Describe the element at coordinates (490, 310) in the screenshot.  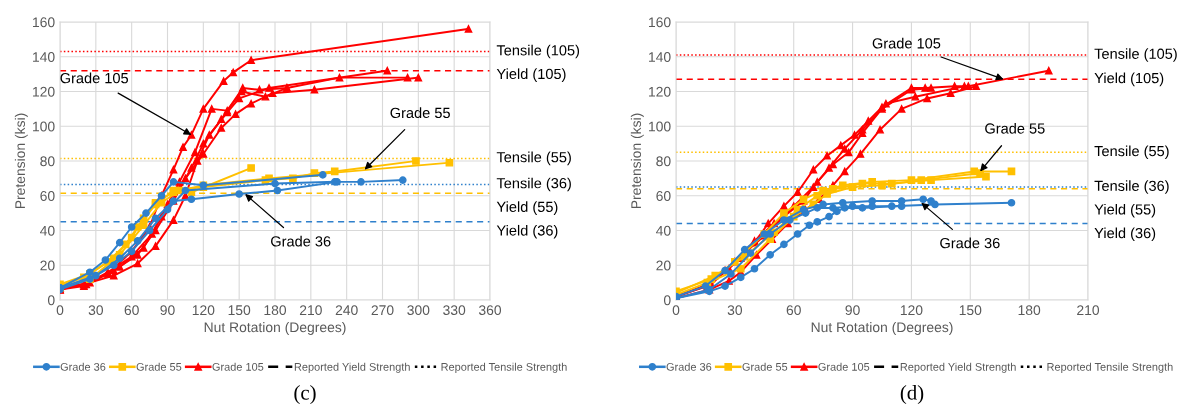
I see `x-tick-label: 360` at that location.